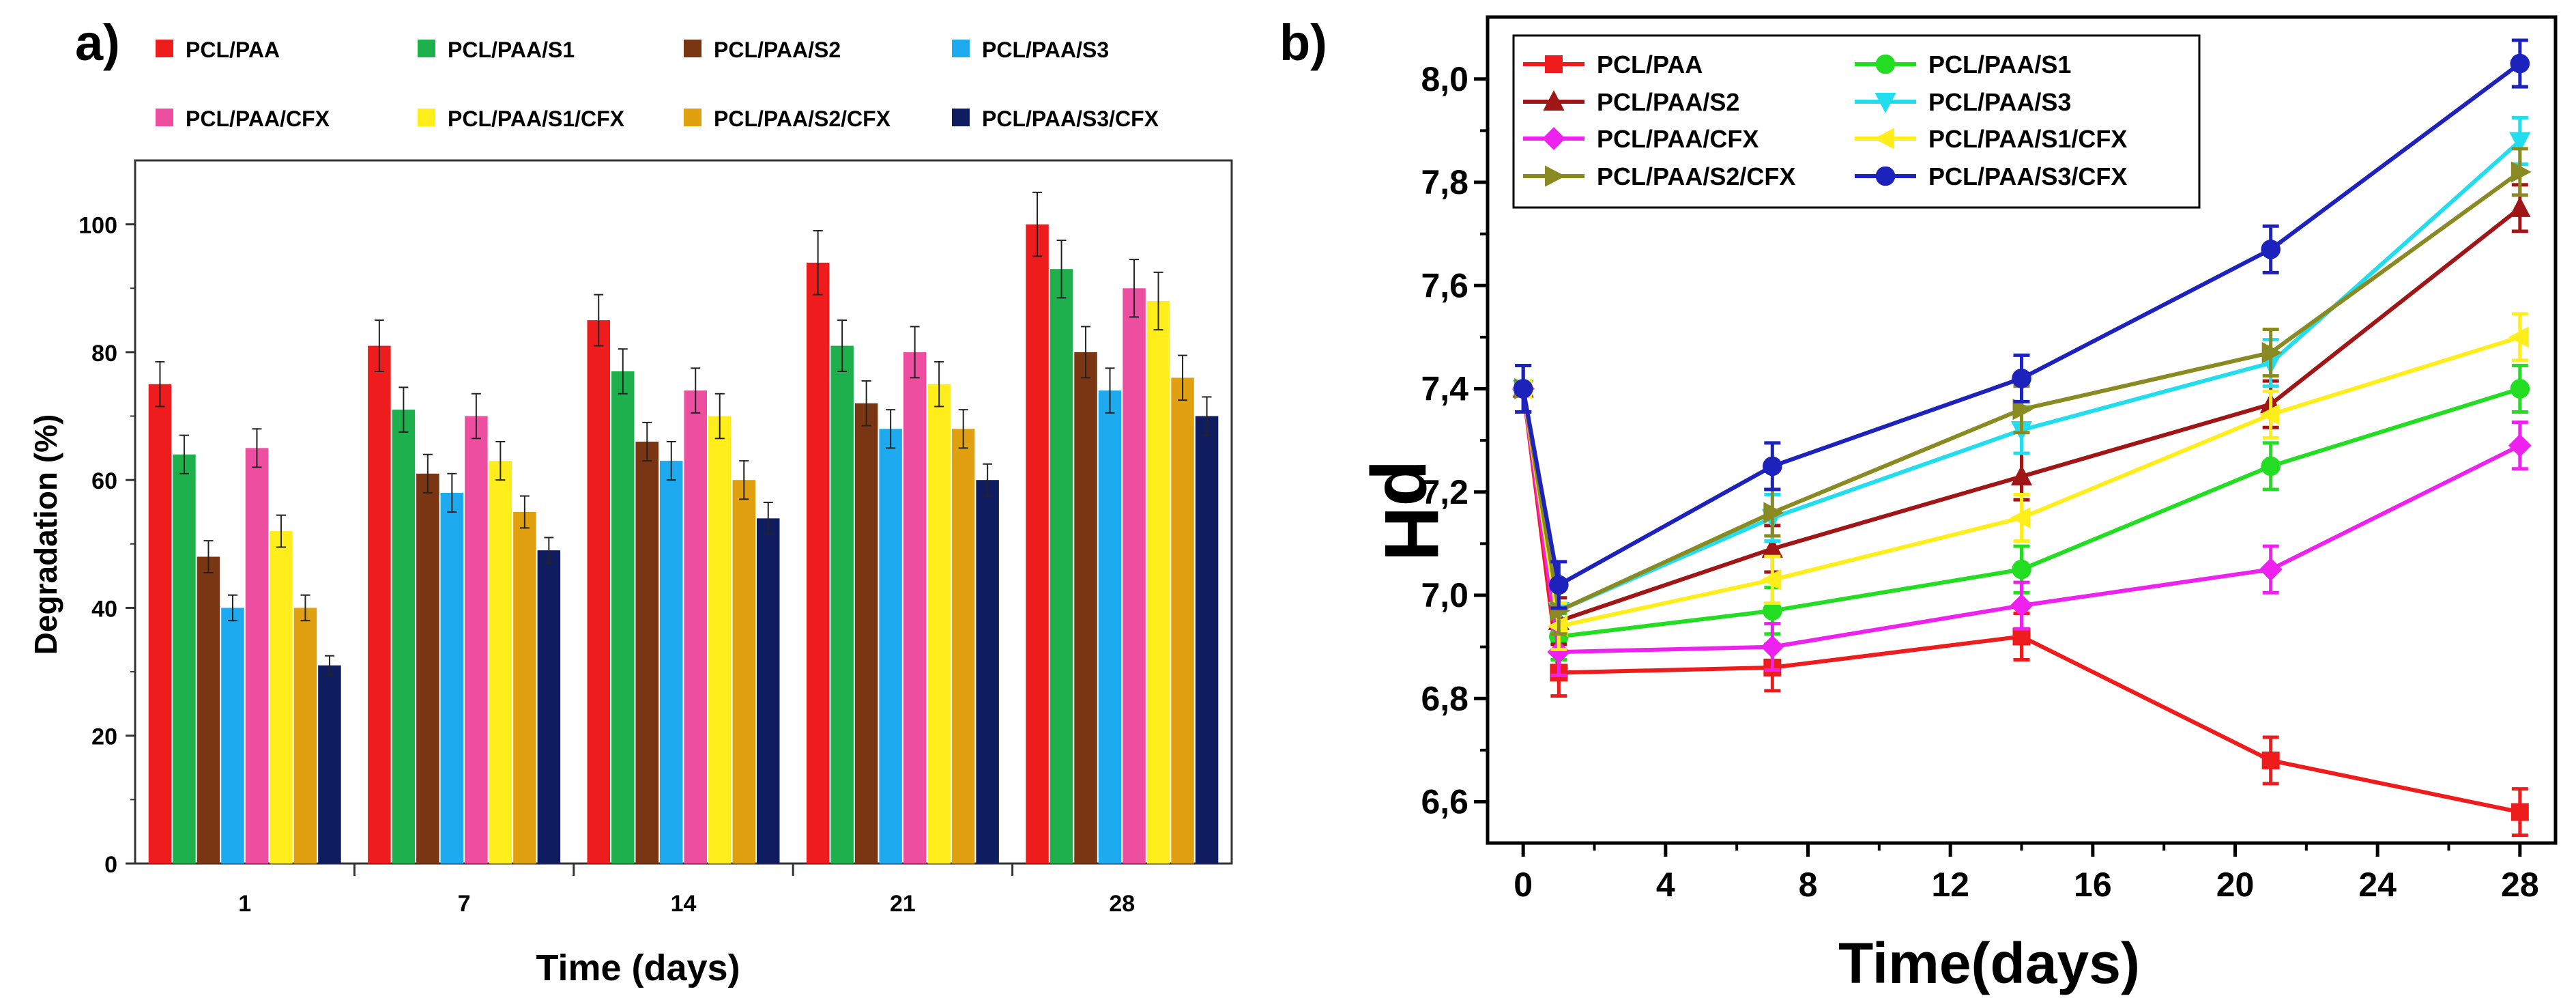 This screenshot has width=2576, height=998. I want to click on legend-swatch-pcl-paa-s2, so click(692, 49).